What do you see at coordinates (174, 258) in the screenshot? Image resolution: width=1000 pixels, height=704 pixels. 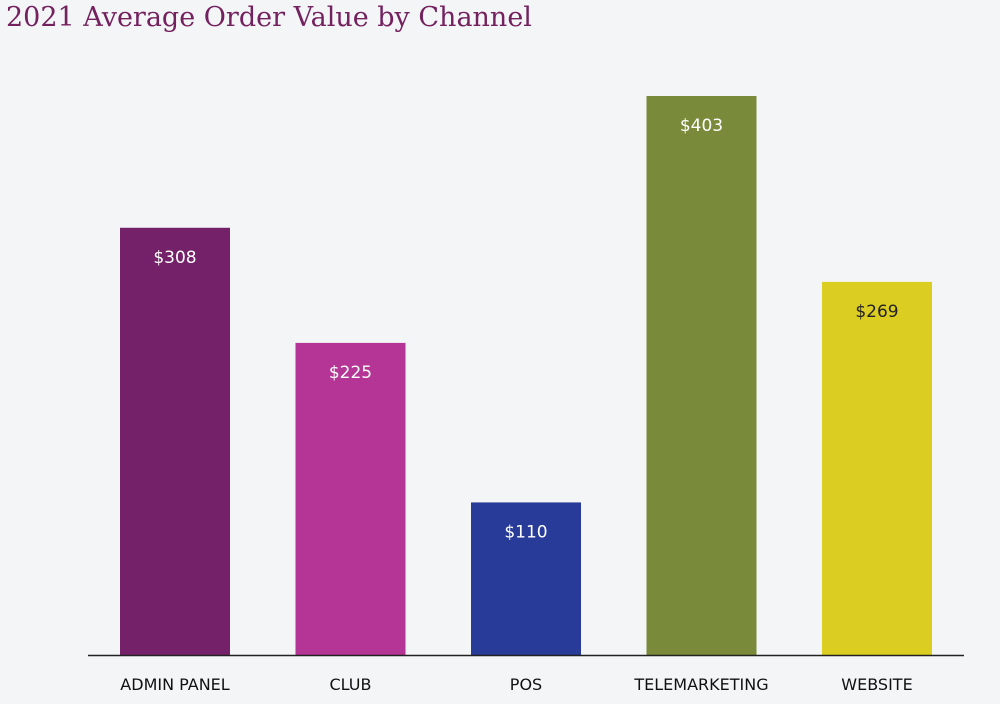 I see `data-label-admin-panel: $308` at bounding box center [174, 258].